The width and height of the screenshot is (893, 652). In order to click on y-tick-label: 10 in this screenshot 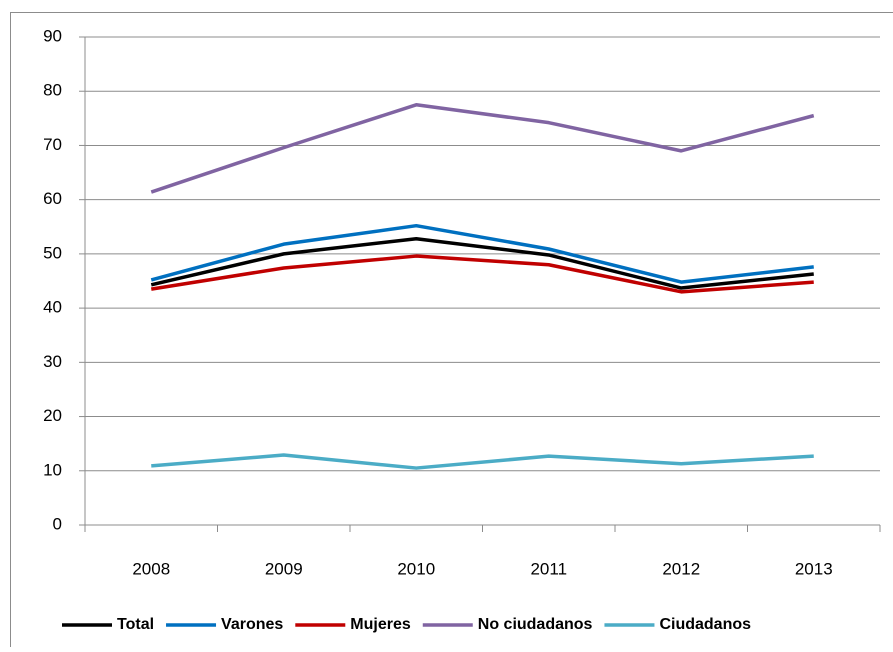, I will do `click(52, 469)`.